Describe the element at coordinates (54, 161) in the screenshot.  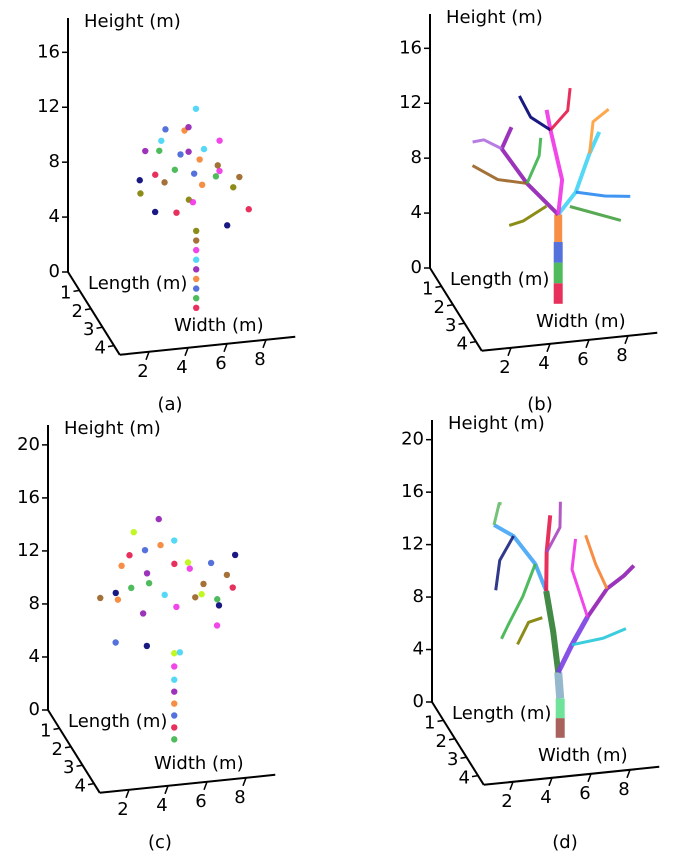
I see `z-tick-label: 8` at that location.